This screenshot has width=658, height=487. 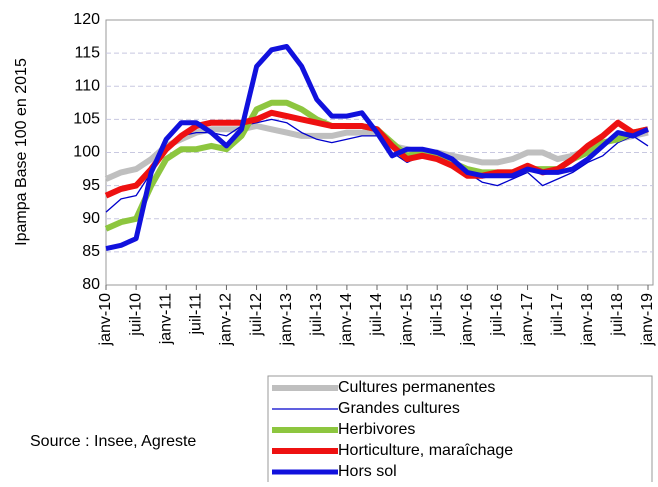 I want to click on x-tick-label: janv-14, so click(x=346, y=320).